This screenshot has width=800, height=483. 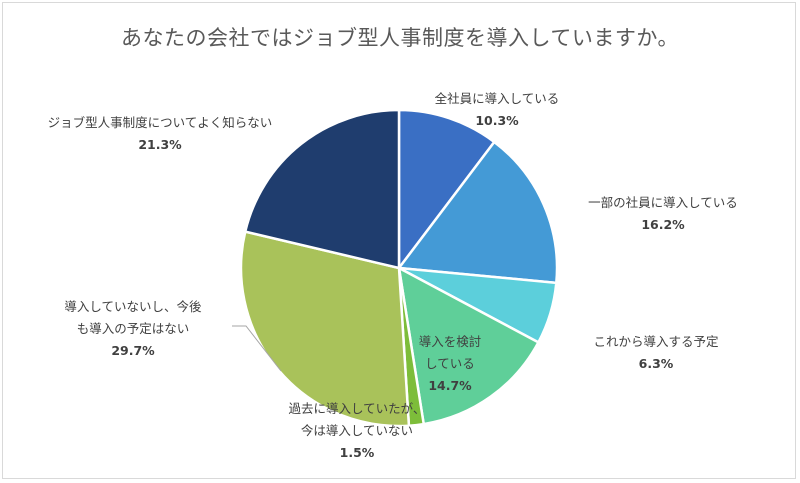 I want to click on slice-label-5-line-1: も導入の予定はない, so click(x=133, y=328).